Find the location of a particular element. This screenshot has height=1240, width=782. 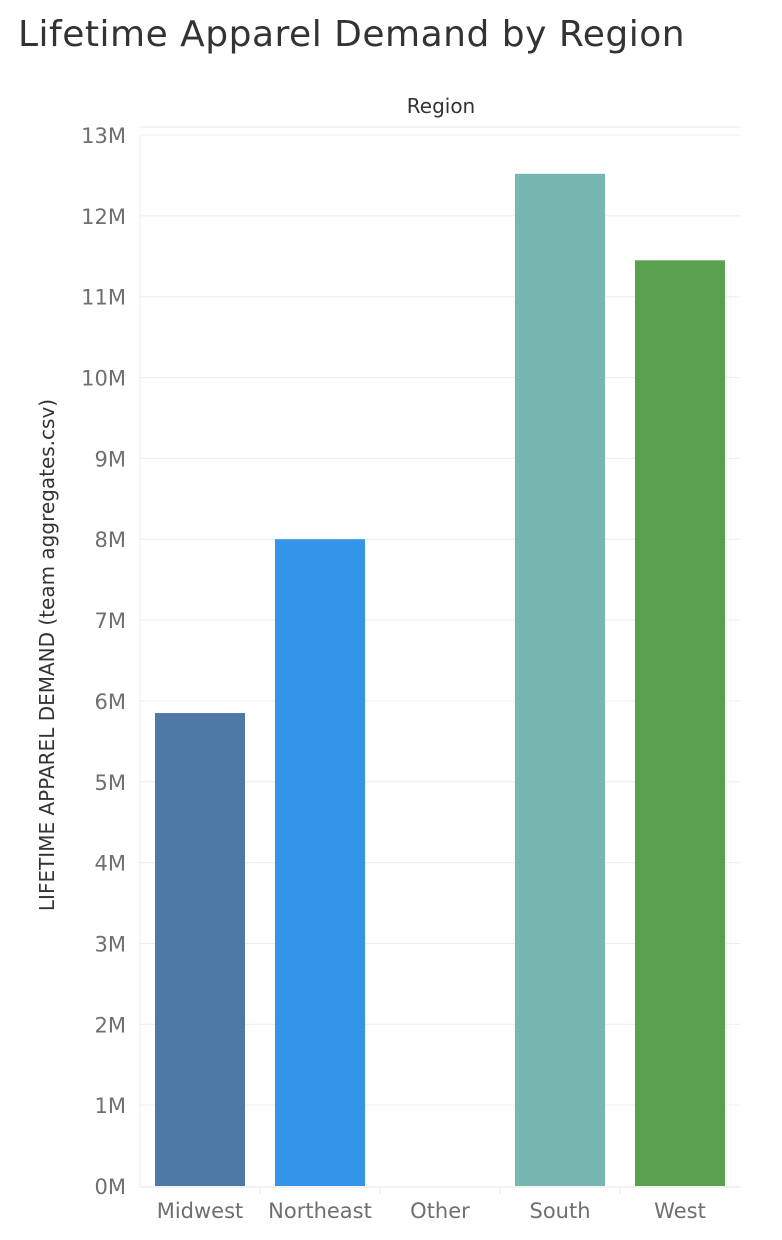

y-tick-label: 0M is located at coordinates (110, 1187).